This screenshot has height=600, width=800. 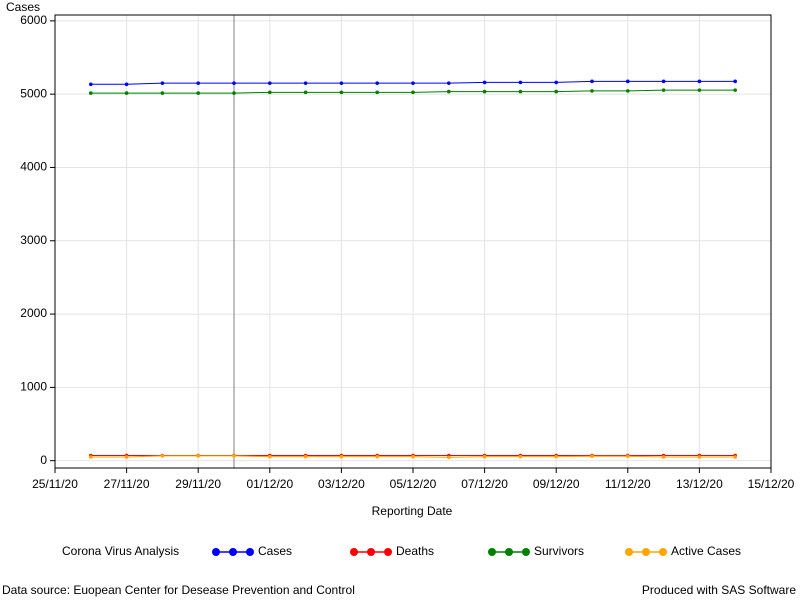 I want to click on footnote: Produced with SAS Software, so click(x=719, y=590).